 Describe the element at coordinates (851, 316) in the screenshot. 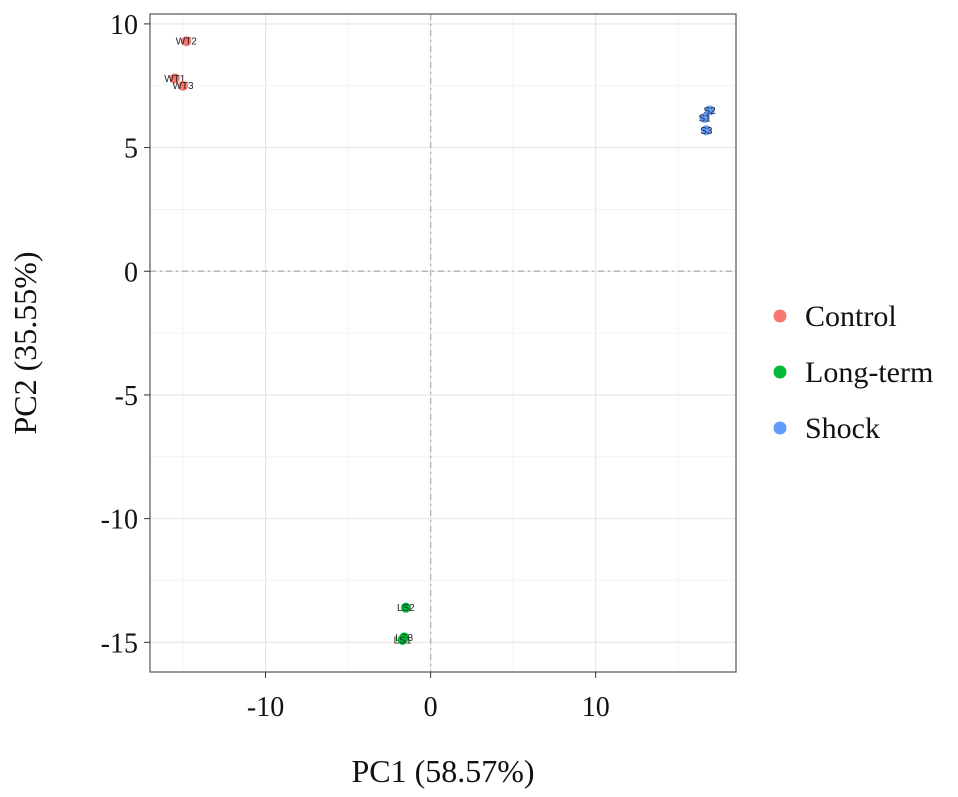

I see `legend-label: Control` at that location.